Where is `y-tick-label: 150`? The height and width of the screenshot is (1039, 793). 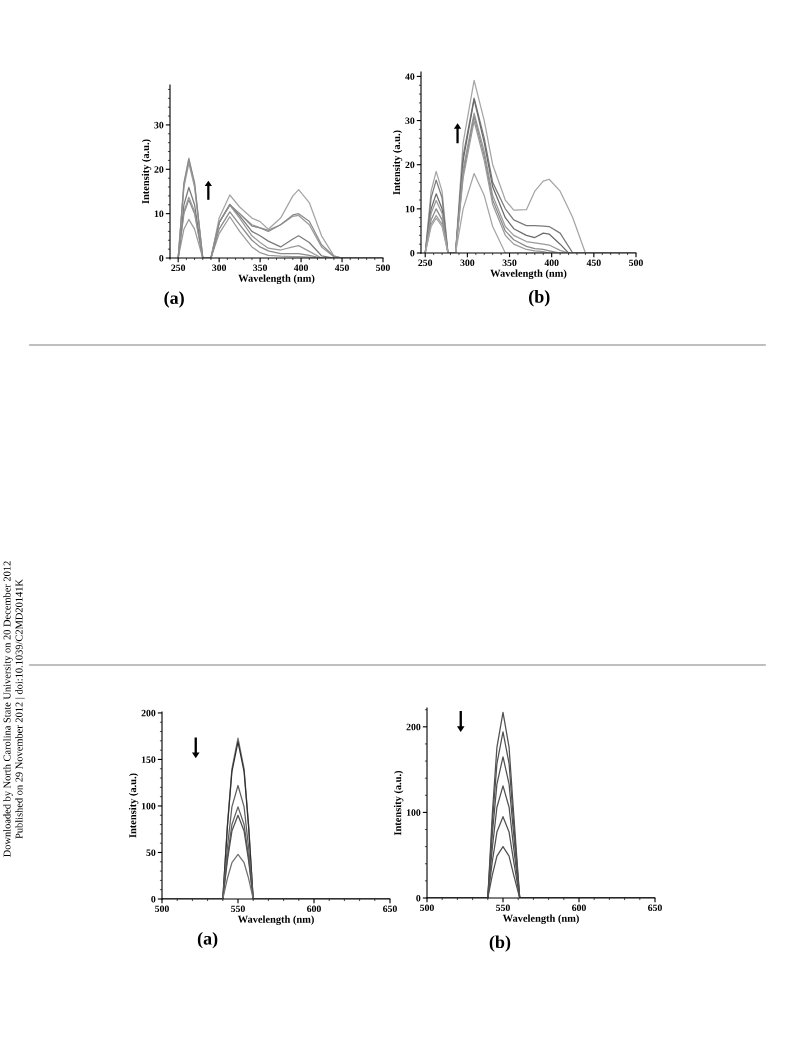
y-tick-label: 150 is located at coordinates (148, 759).